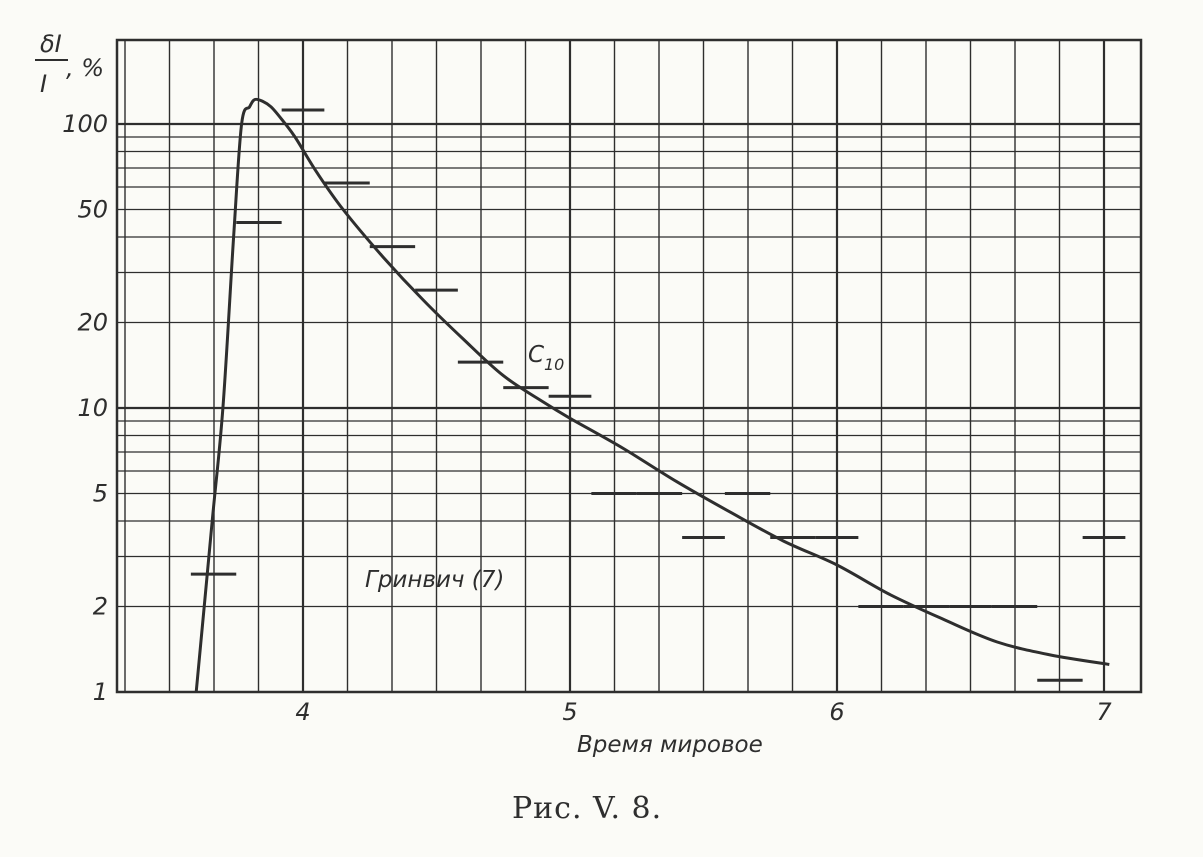 This screenshot has height=857, width=1203. Describe the element at coordinates (92, 209) in the screenshot. I see `y-tick-label: 50` at that location.